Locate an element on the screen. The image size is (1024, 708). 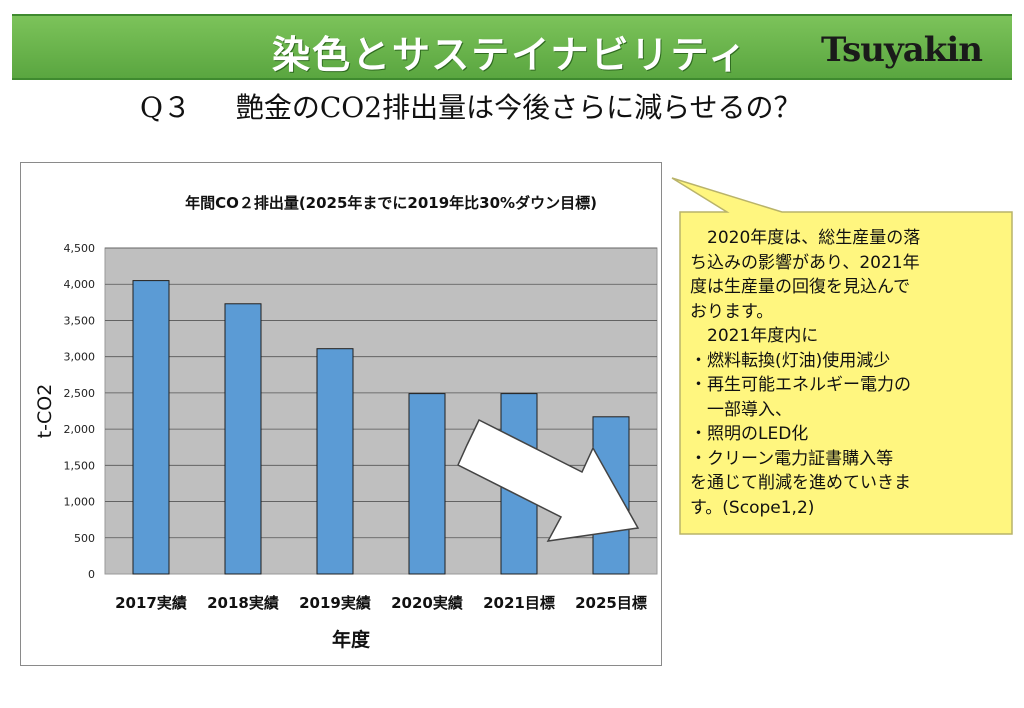
x-tick-label: 2020実績 is located at coordinates (427, 603).